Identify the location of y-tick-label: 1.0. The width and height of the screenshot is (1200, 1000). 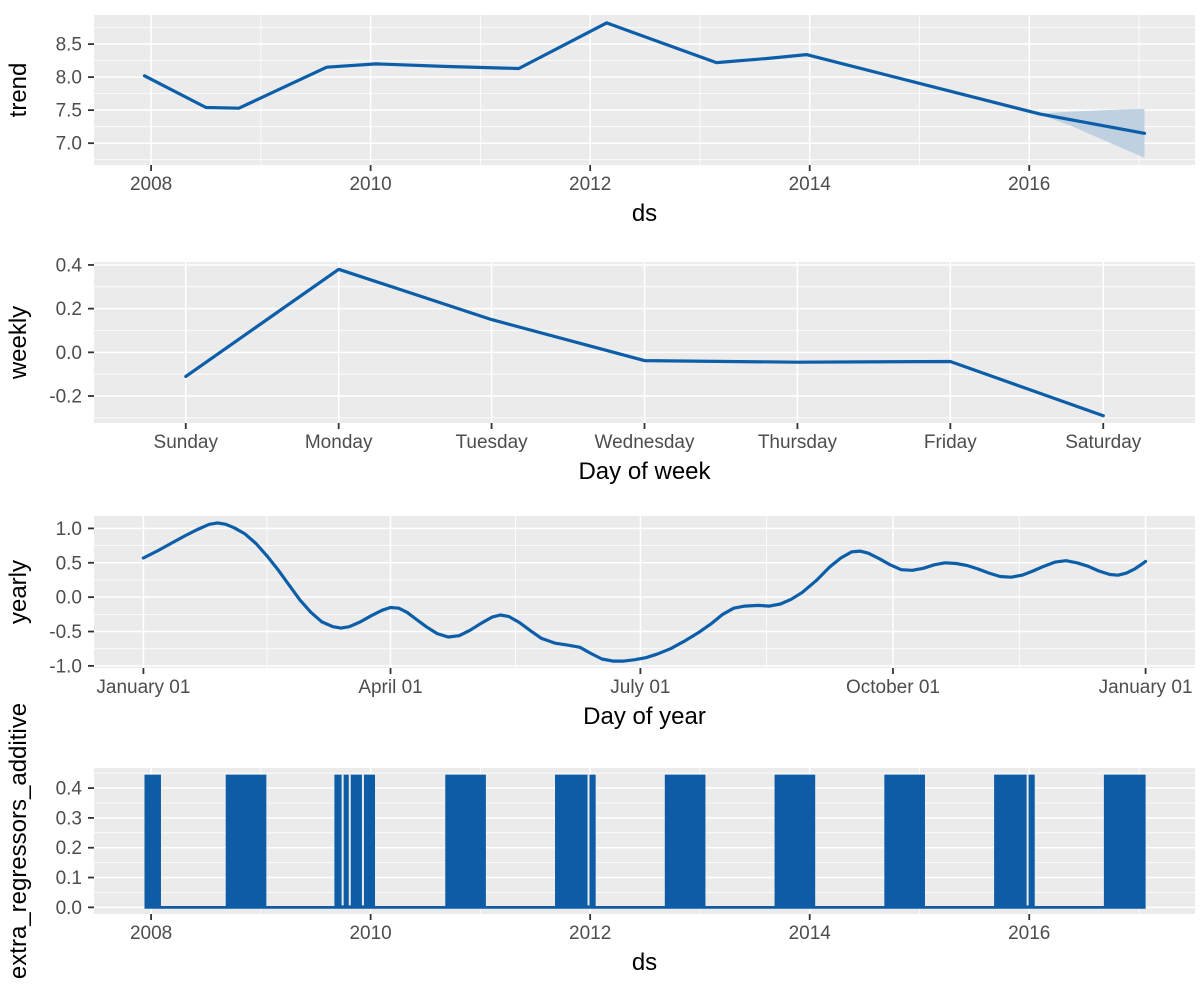
(69, 529).